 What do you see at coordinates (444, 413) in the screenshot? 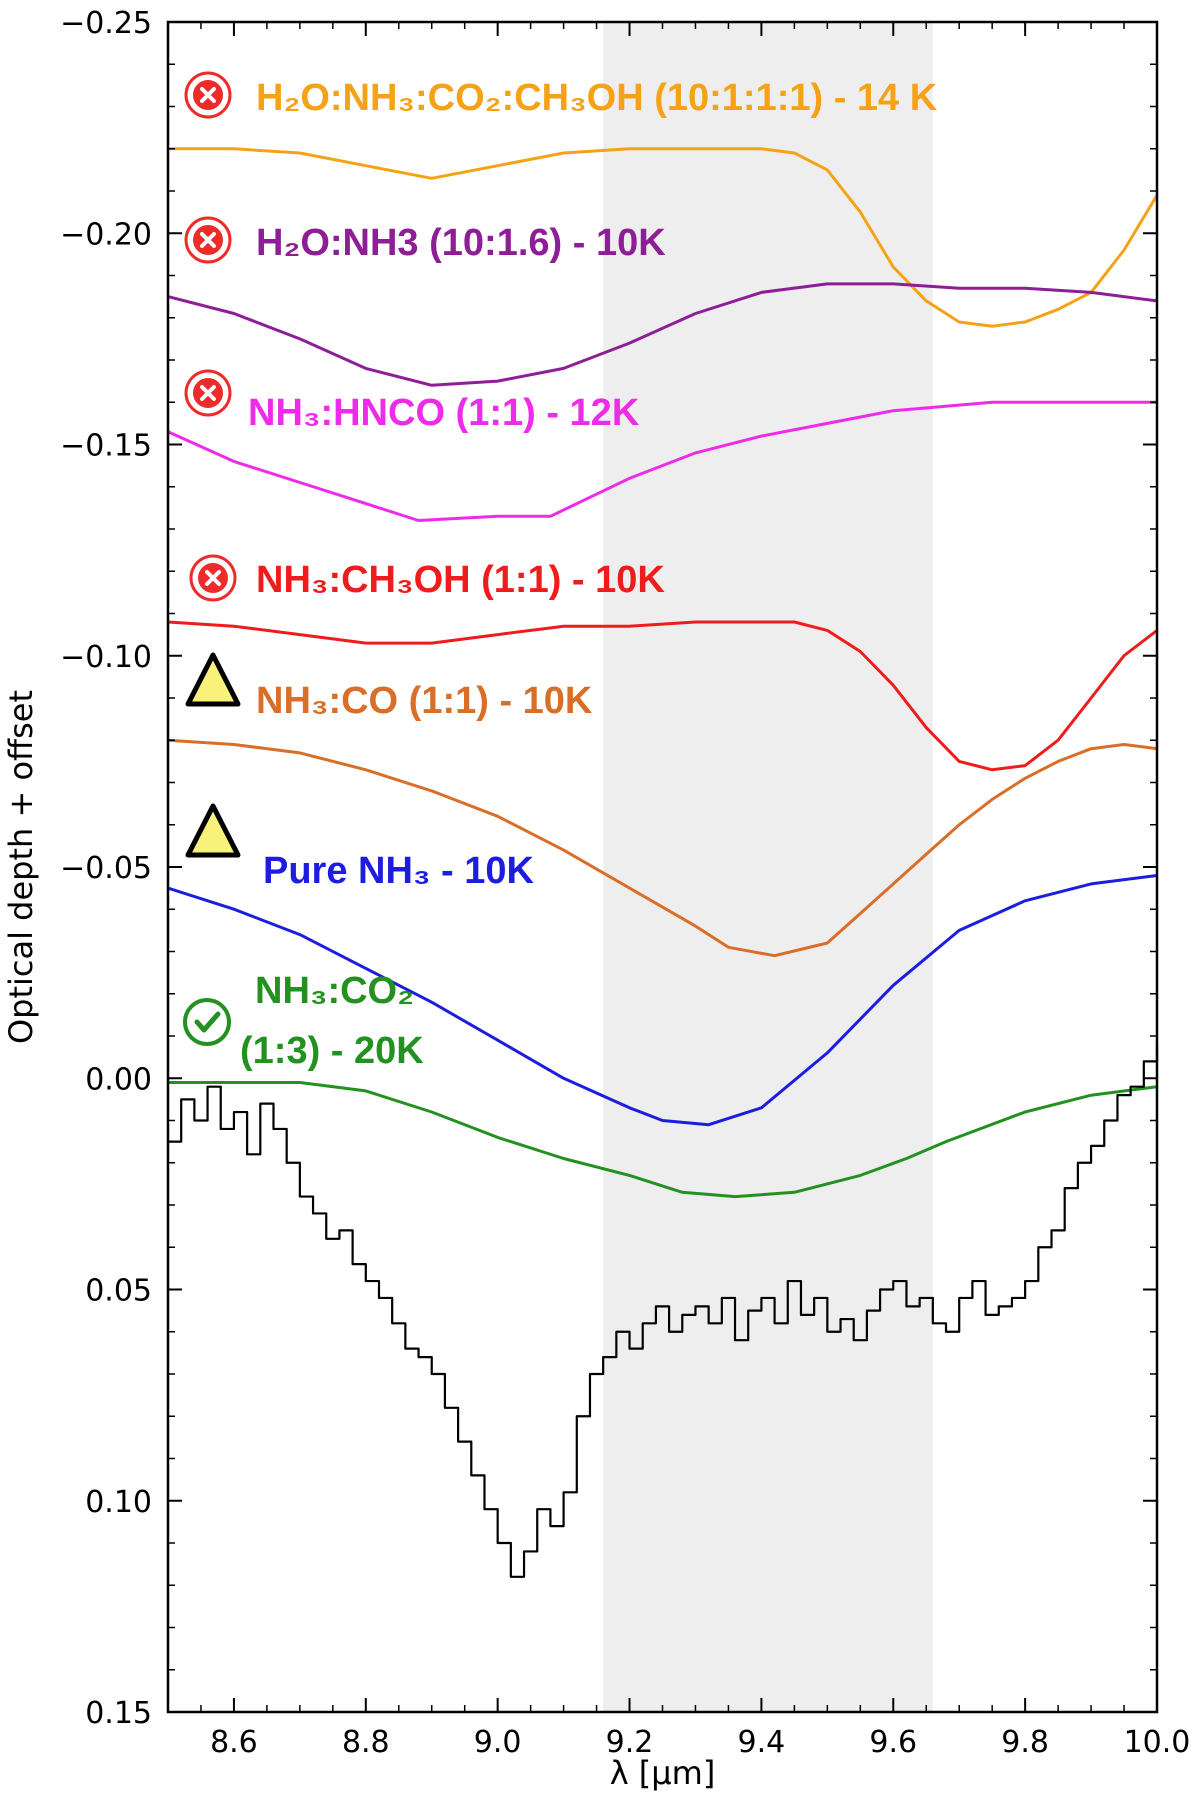
I see `label-nh3-hnco: NH₃:HNCO (1:1) - 12K` at bounding box center [444, 413].